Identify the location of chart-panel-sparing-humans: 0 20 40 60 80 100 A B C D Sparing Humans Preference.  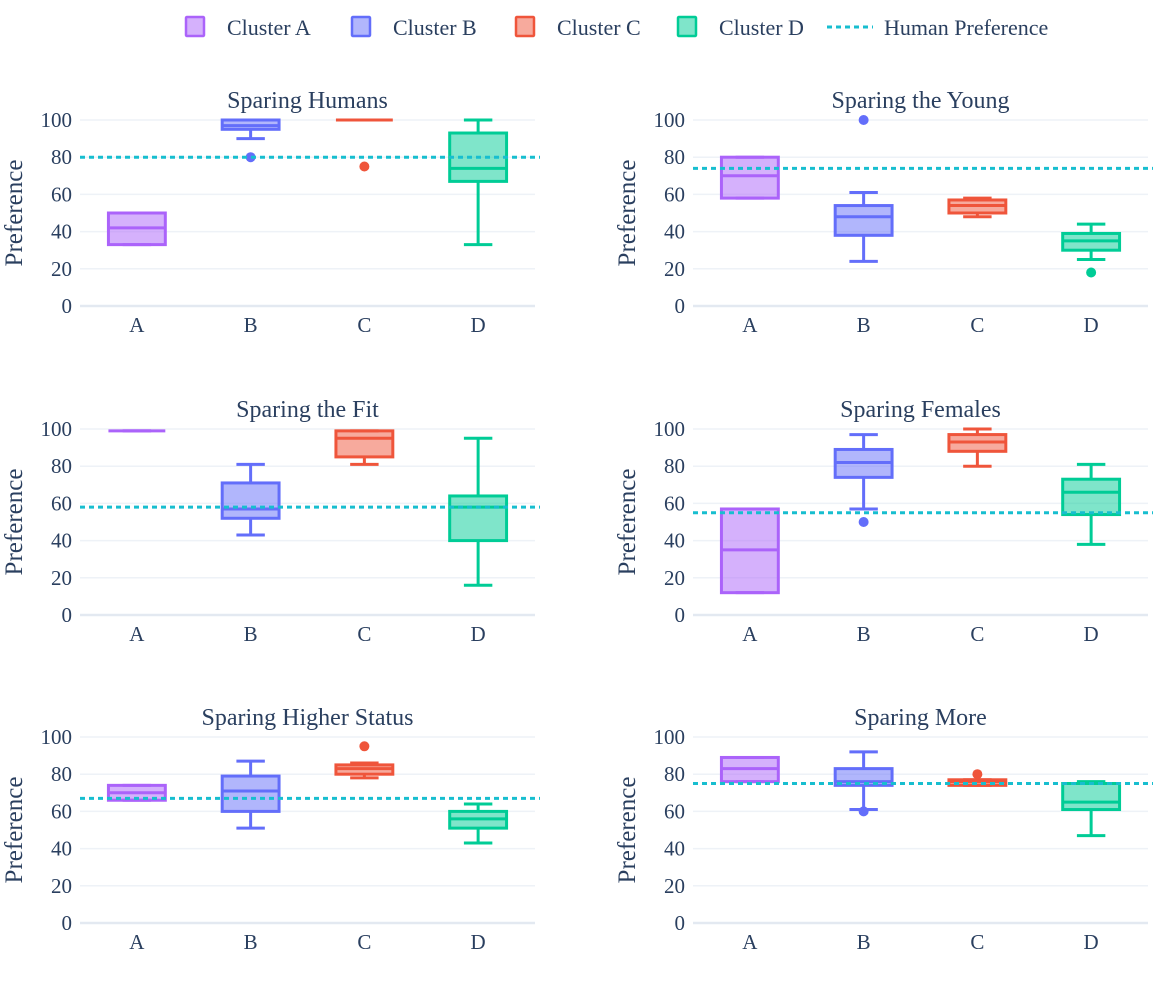
(270, 212).